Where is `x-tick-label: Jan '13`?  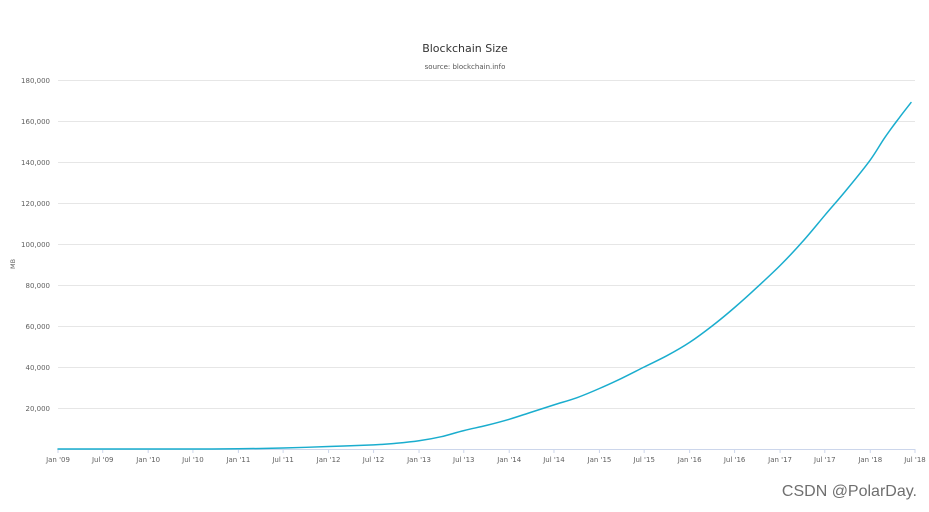
x-tick-label: Jan '13 is located at coordinates (418, 460).